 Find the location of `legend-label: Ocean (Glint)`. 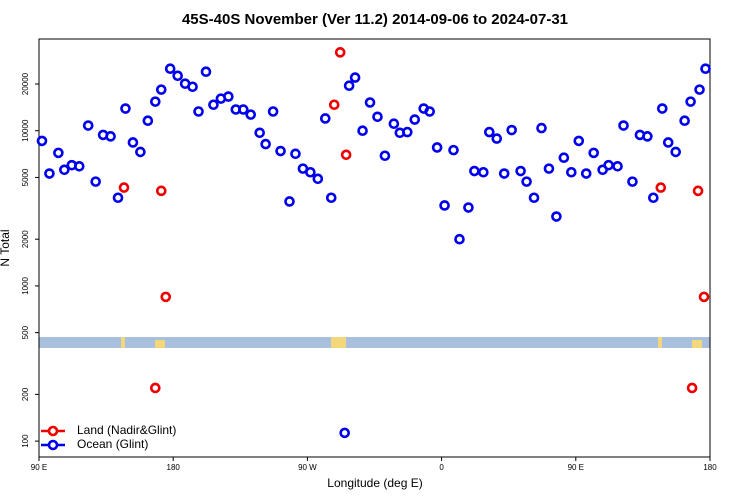

legend-label: Ocean (Glint) is located at coordinates (112, 444).